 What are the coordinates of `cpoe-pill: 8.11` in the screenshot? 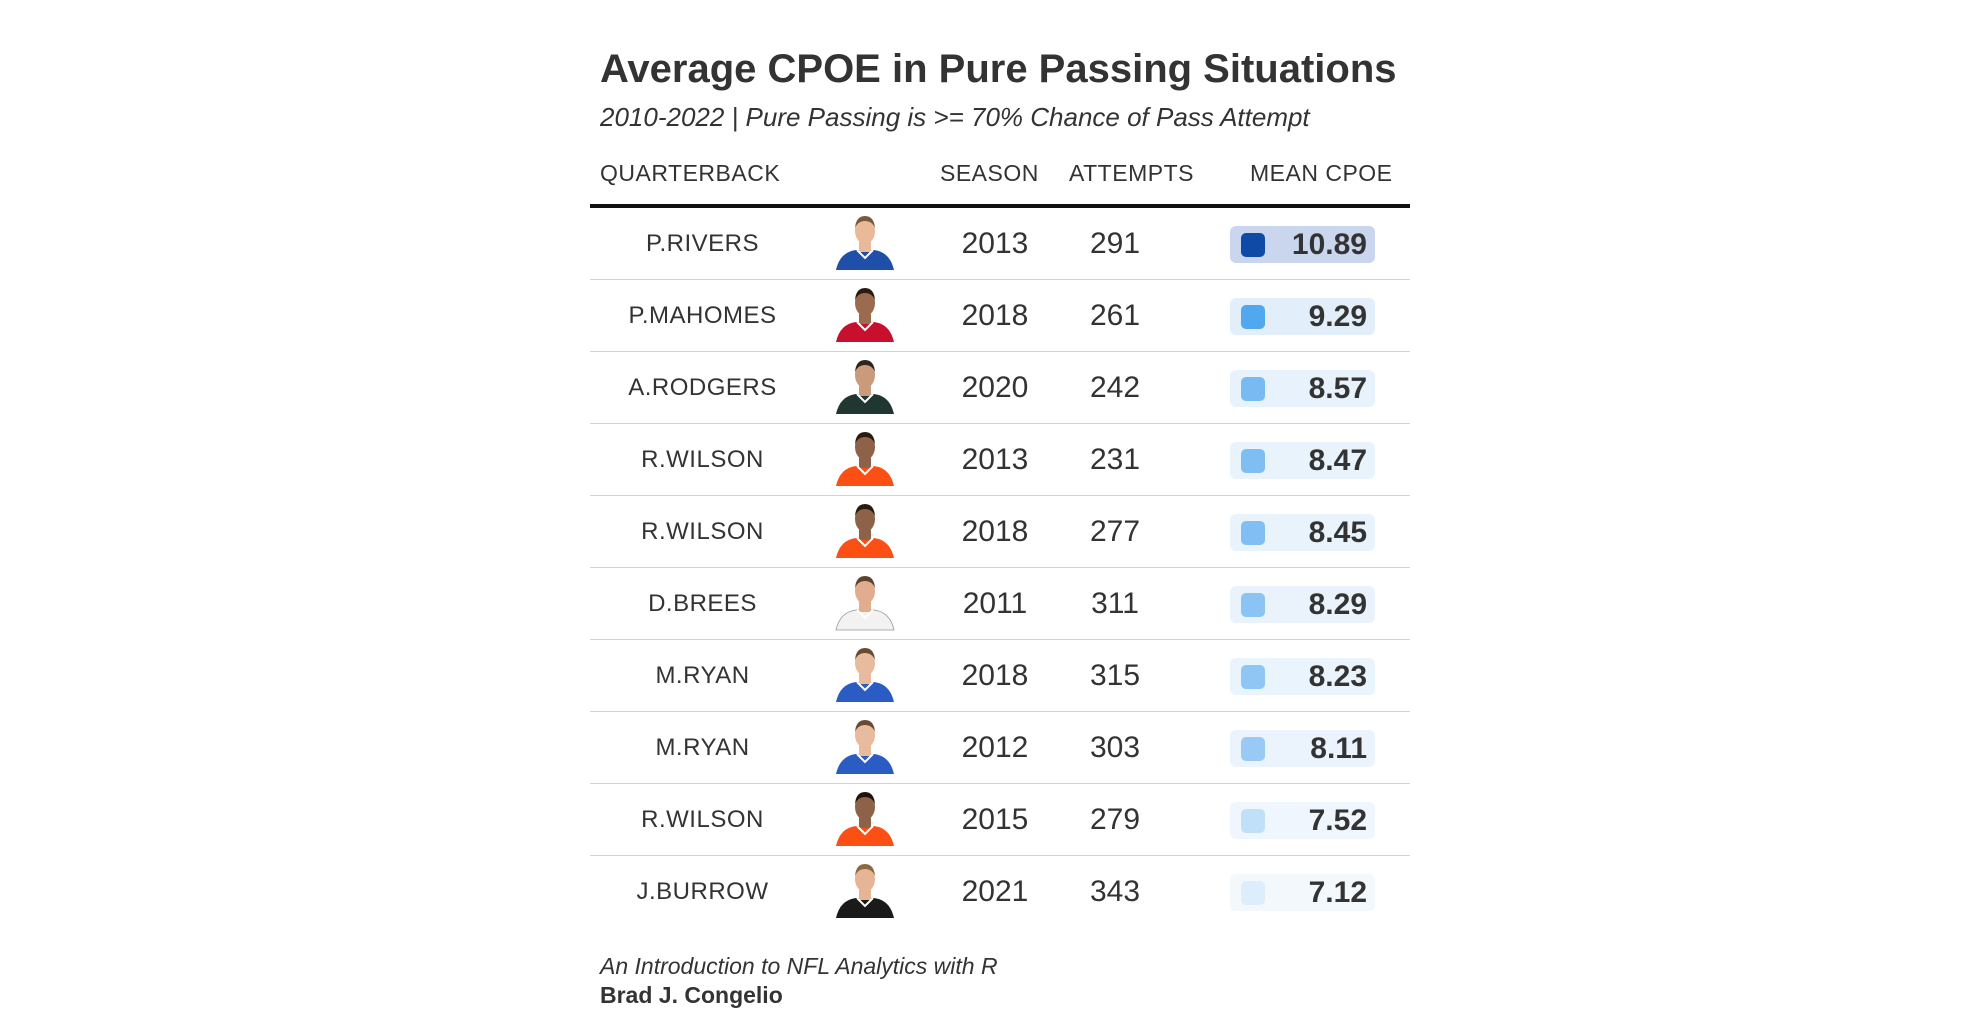 It's located at (1302, 748).